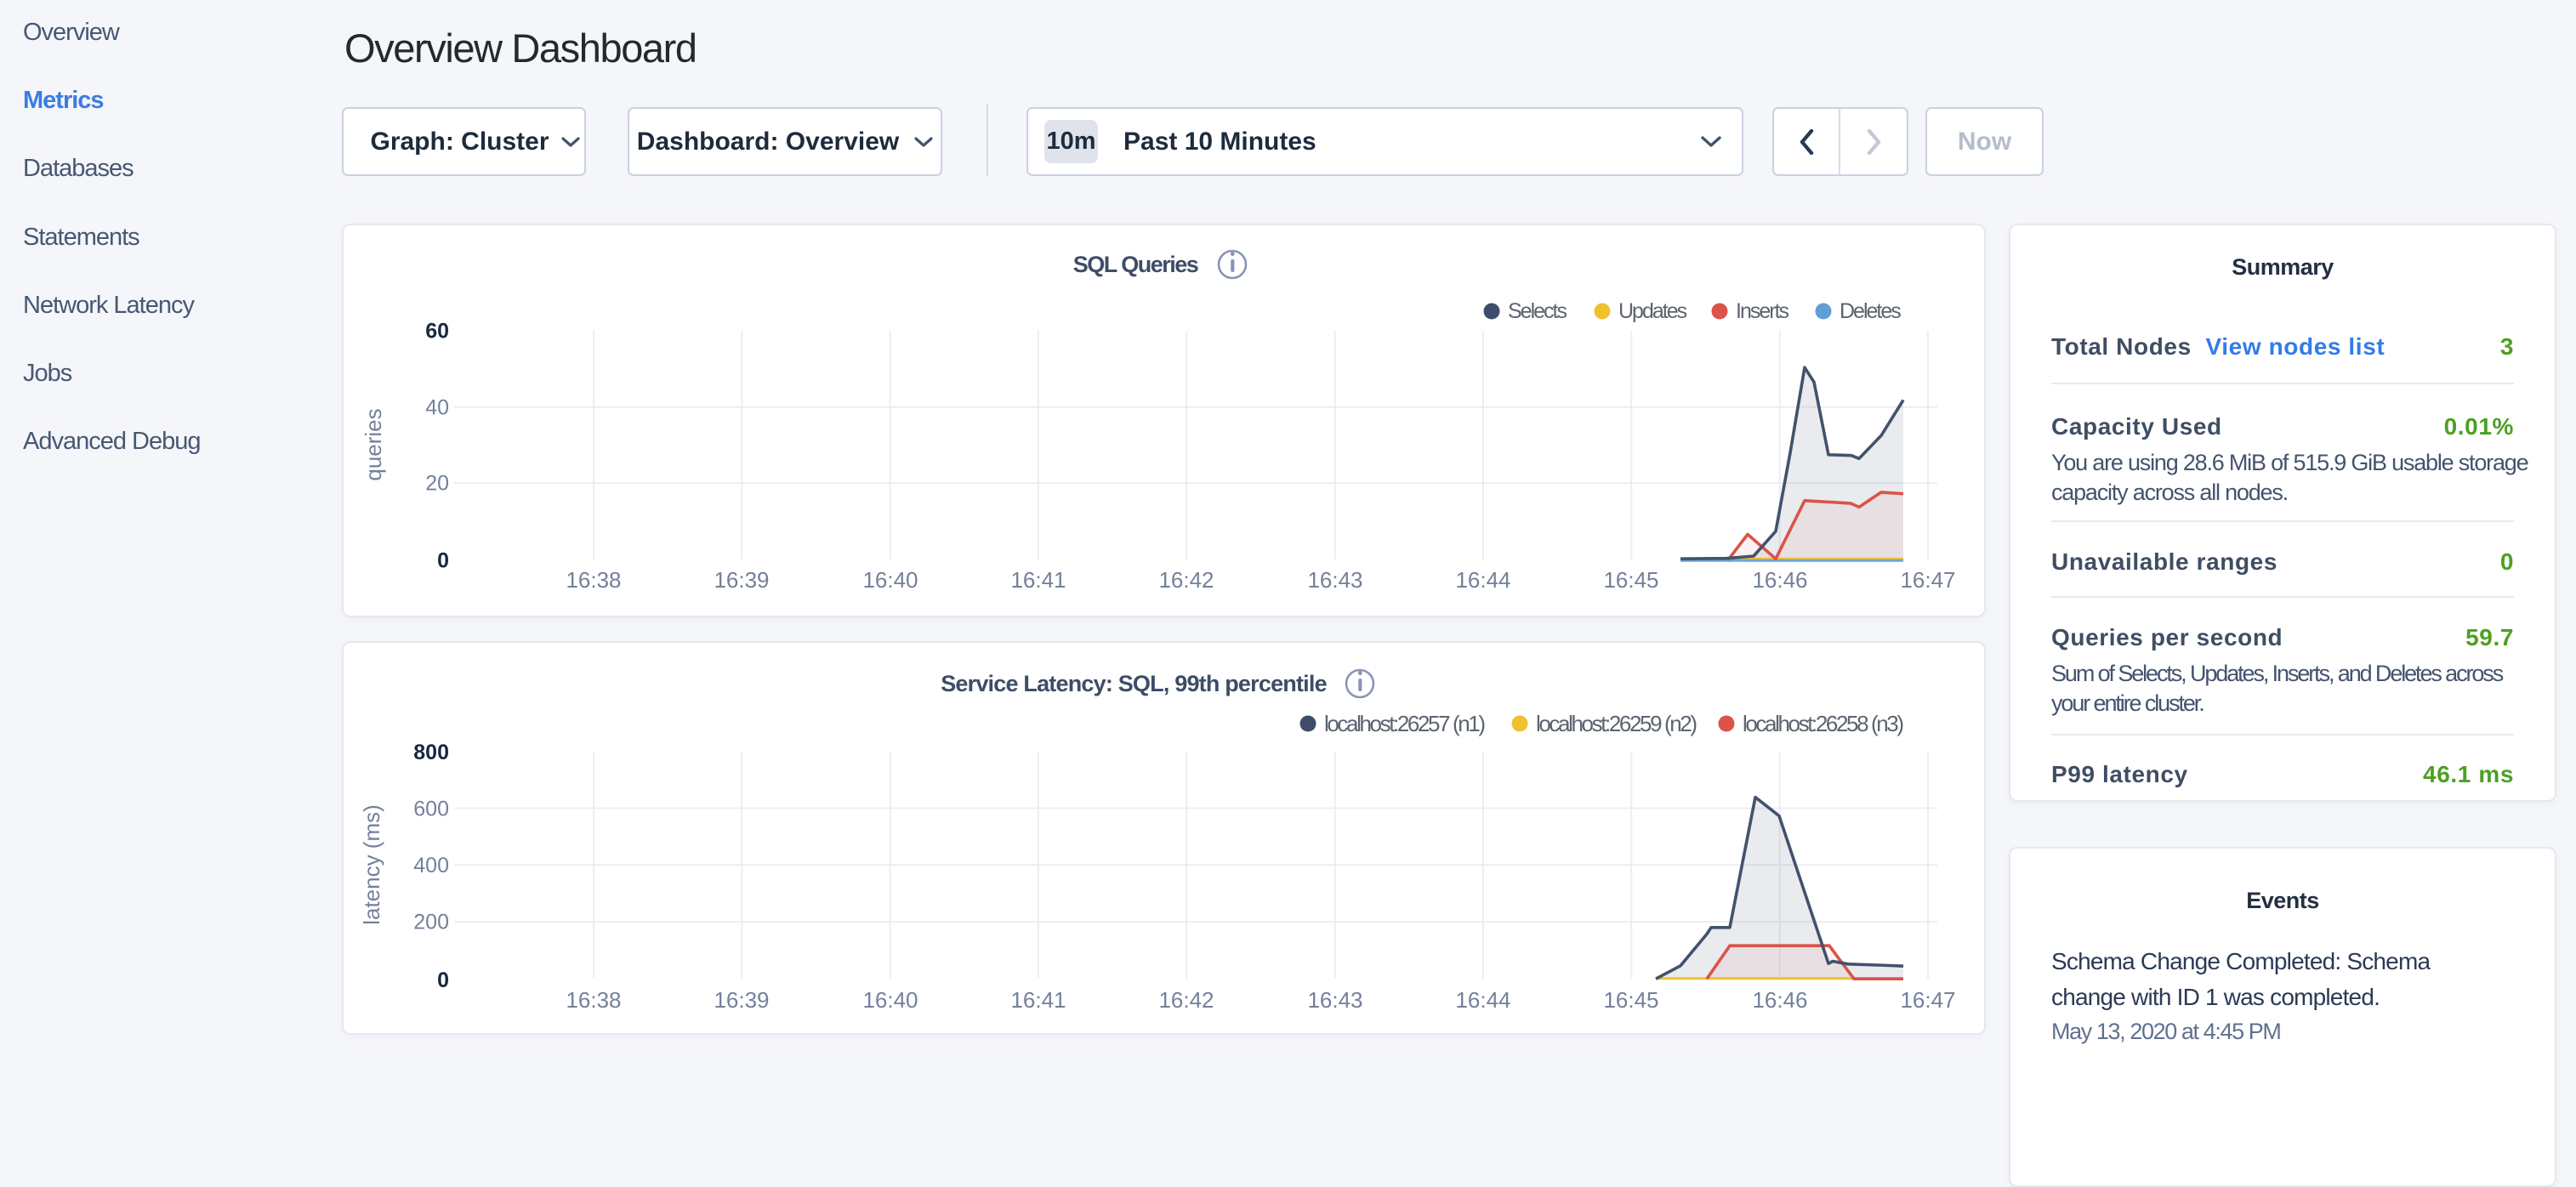  Describe the element at coordinates (437, 332) in the screenshot. I see `svg-text: 60` at that location.